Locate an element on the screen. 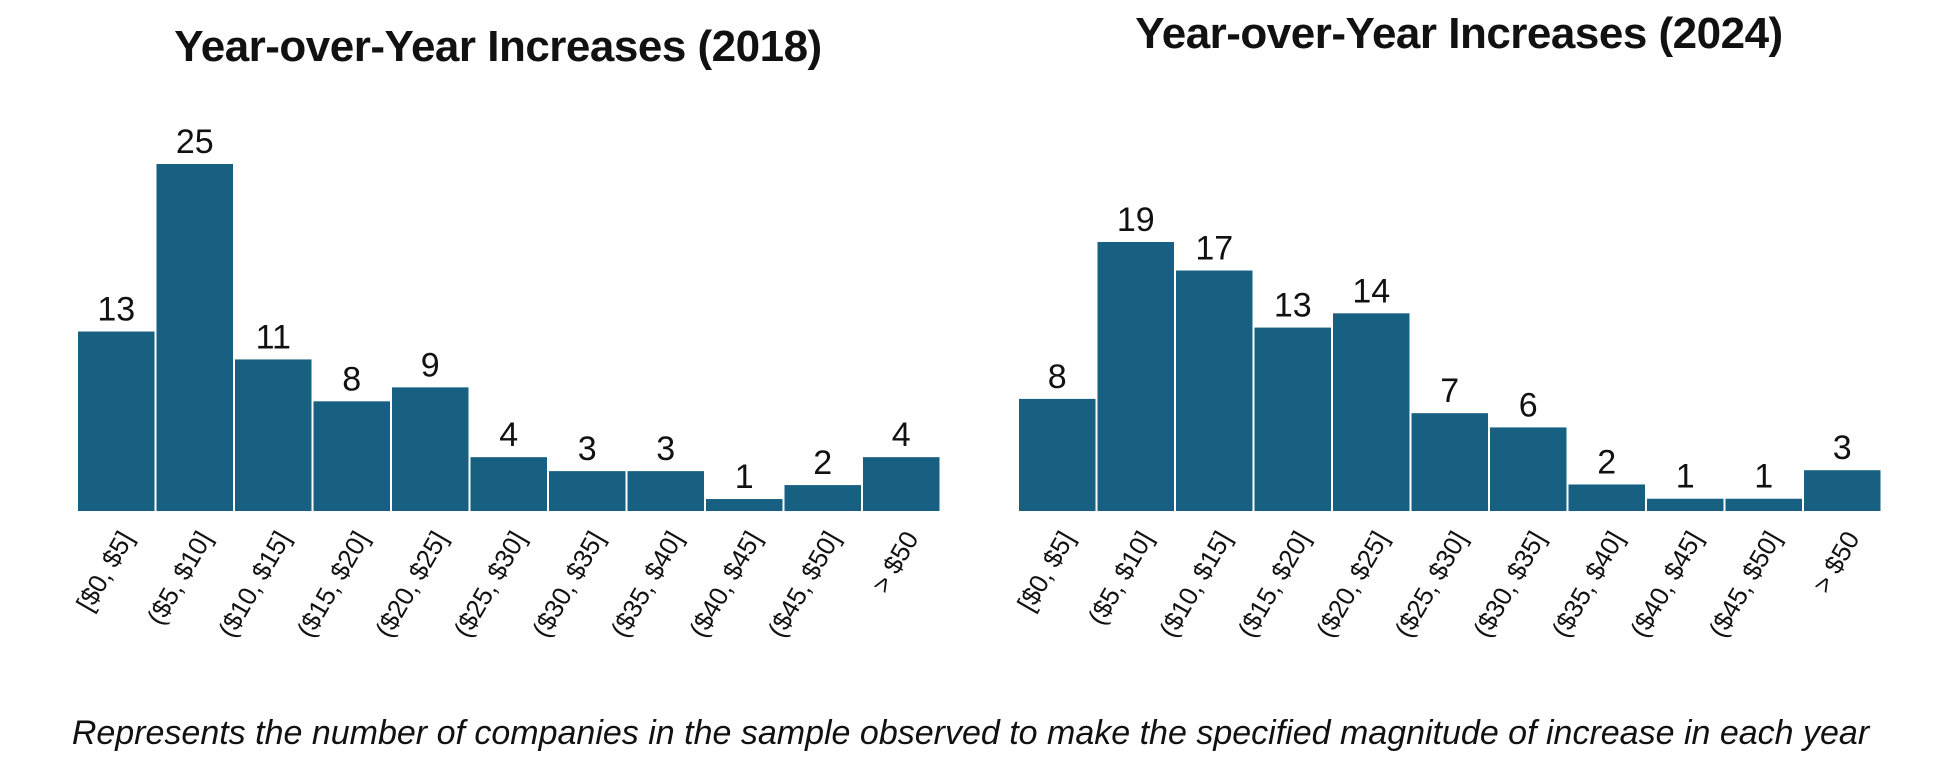  chart-title-2024: Year-over-Year Increases (2024) is located at coordinates (1459, 33).